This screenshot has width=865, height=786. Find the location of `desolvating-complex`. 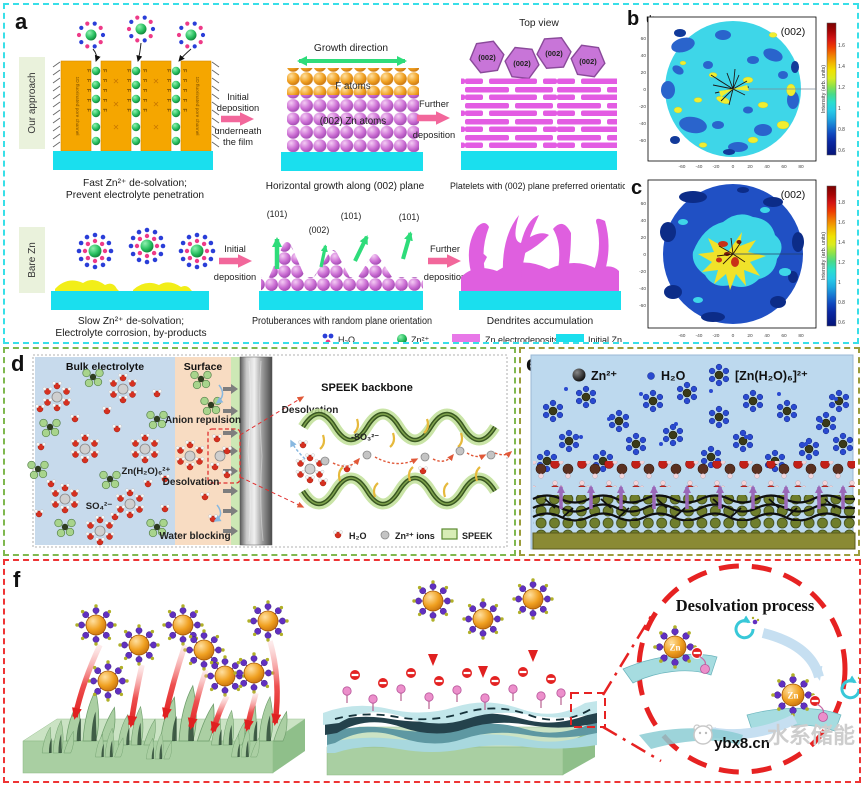

desolvating-complex is located at coordinates (221, 456).